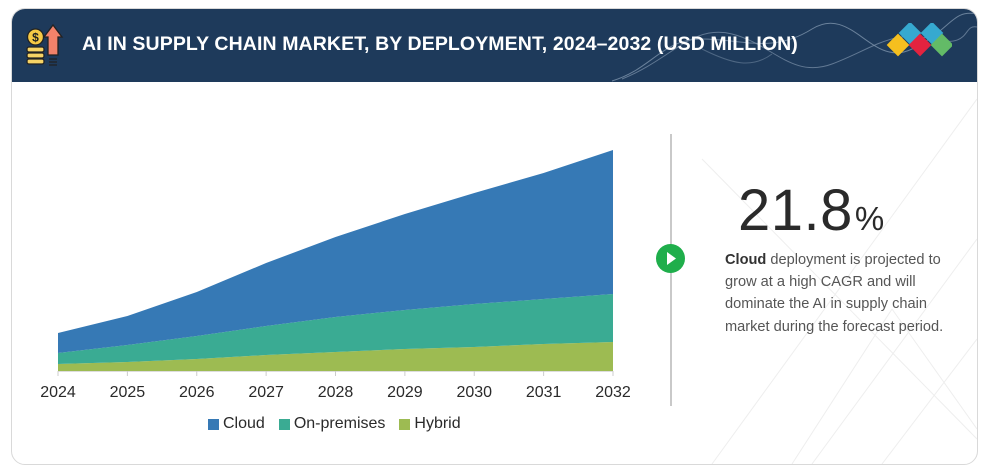 This screenshot has height=469, width=982. What do you see at coordinates (795, 210) in the screenshot?
I see `cagr-value: 21.8` at bounding box center [795, 210].